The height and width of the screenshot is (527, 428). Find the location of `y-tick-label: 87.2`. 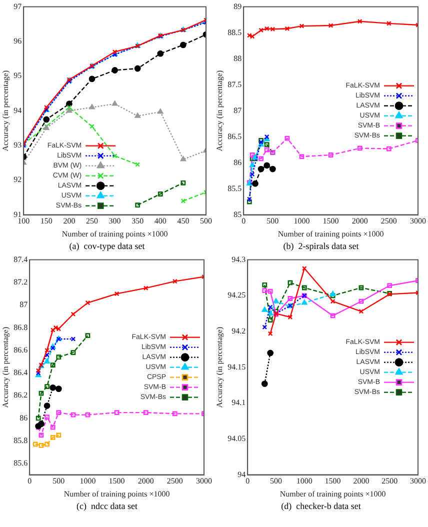

y-tick-label: 87.2 is located at coordinates (21, 282).